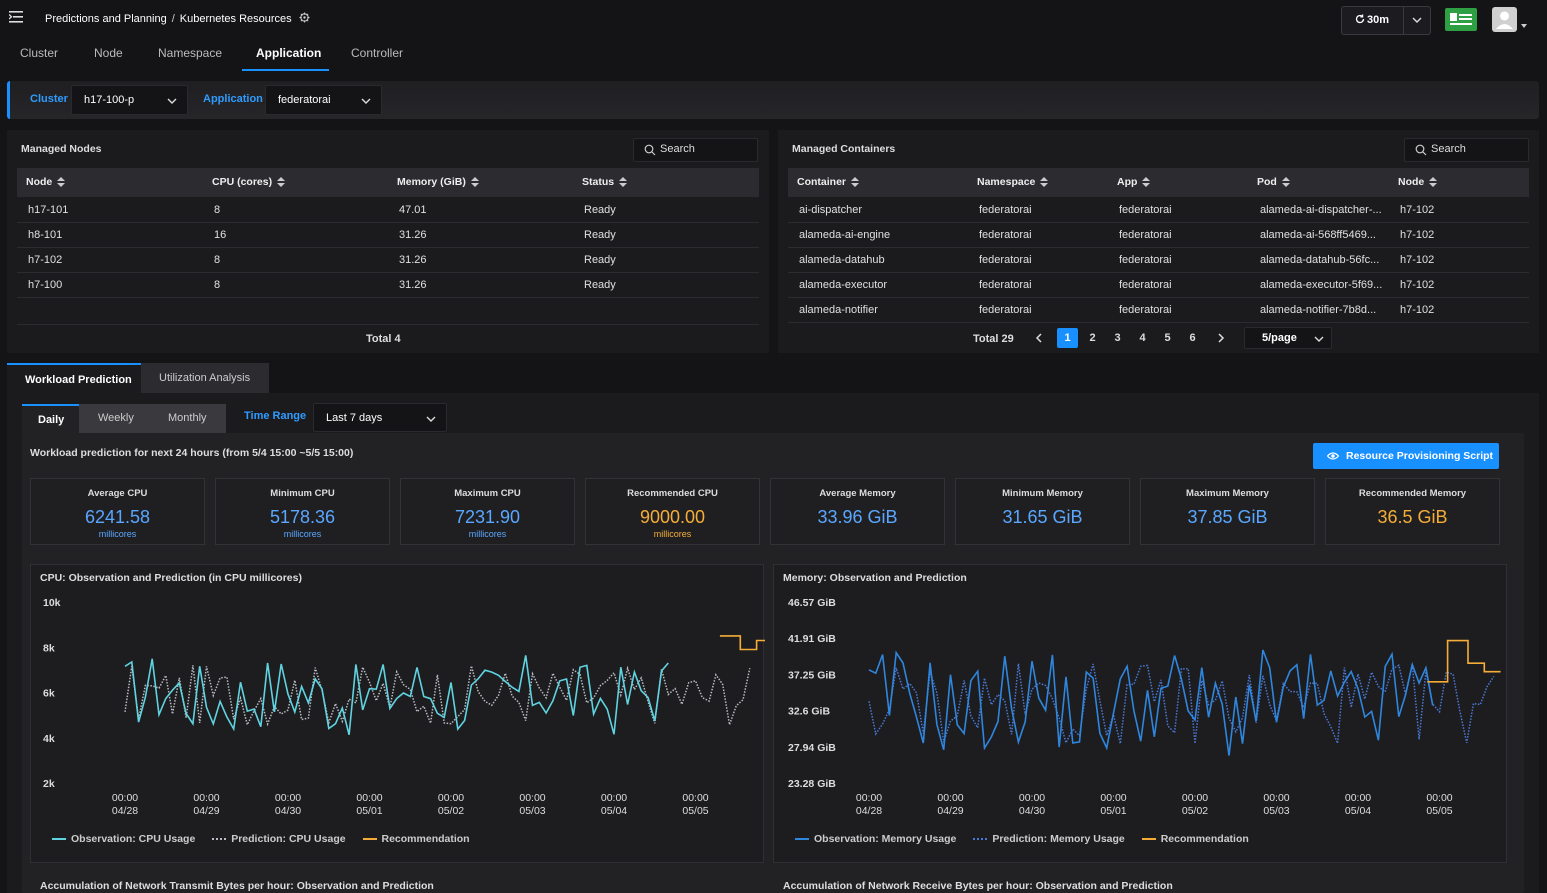 This screenshot has width=1547, height=893. Describe the element at coordinates (1288, 338) in the screenshot. I see `page-size-select: 5/page` at that location.